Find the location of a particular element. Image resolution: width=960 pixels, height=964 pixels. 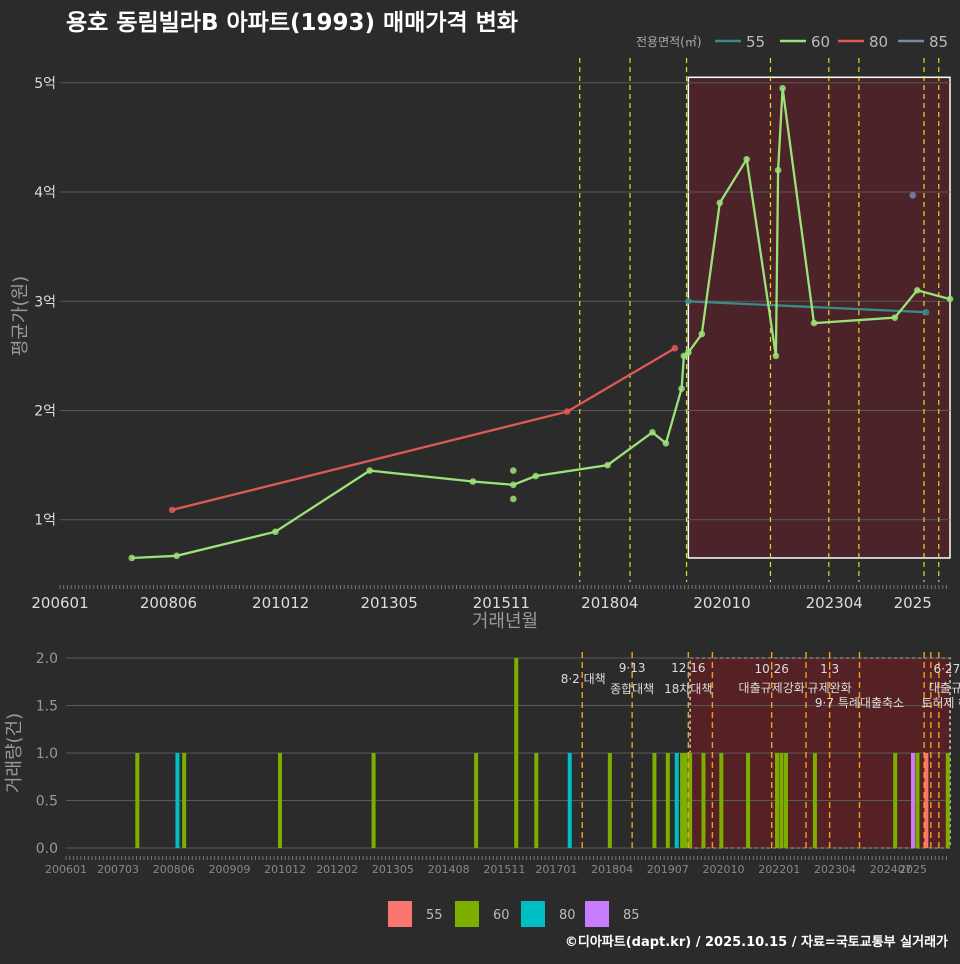

policy-label: 대출규제강화 is located at coordinates (772, 688).